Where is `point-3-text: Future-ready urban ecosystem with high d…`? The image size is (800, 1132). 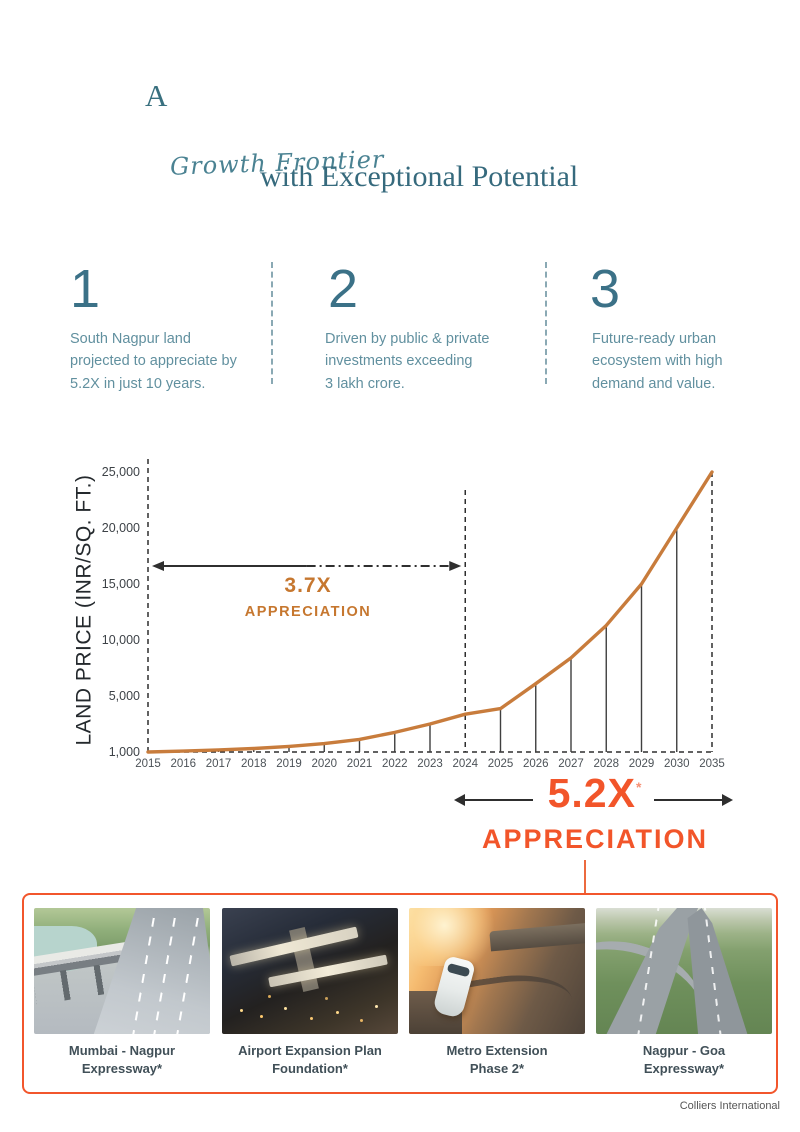
point-3-text: Future-ready urban ecosystem with high d… is located at coordinates (657, 361).